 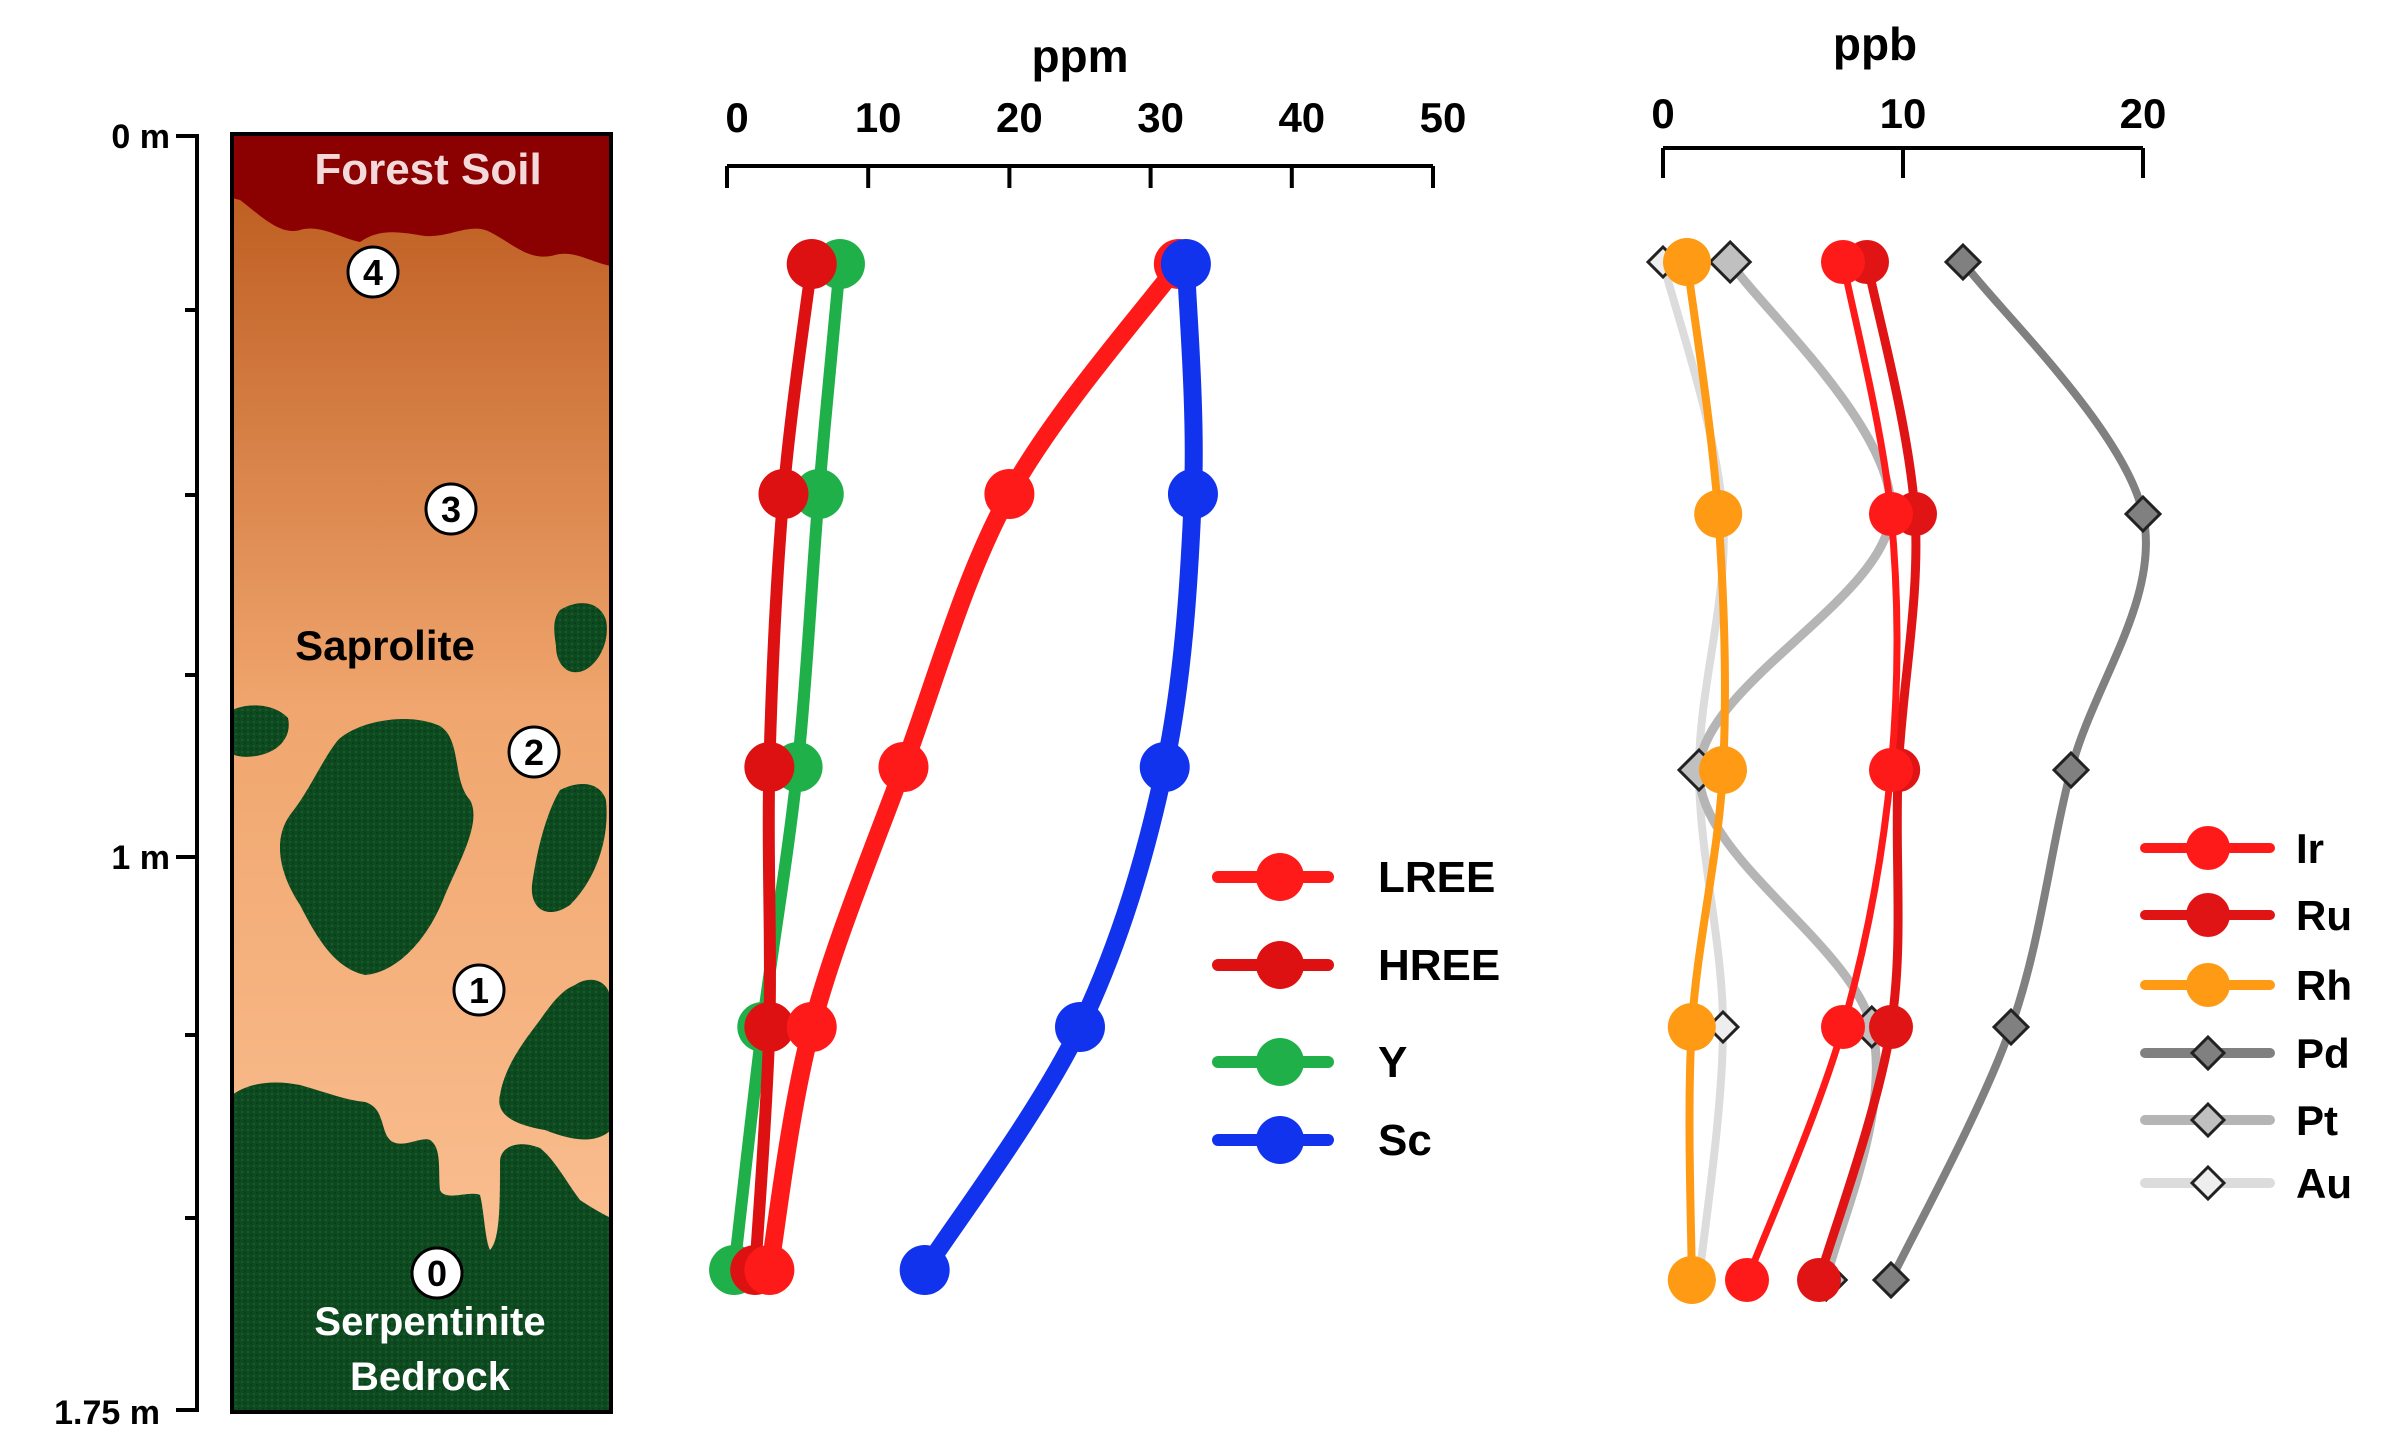 What do you see at coordinates (140, 858) in the screenshot?
I see `depth-label-1m: 1 m` at bounding box center [140, 858].